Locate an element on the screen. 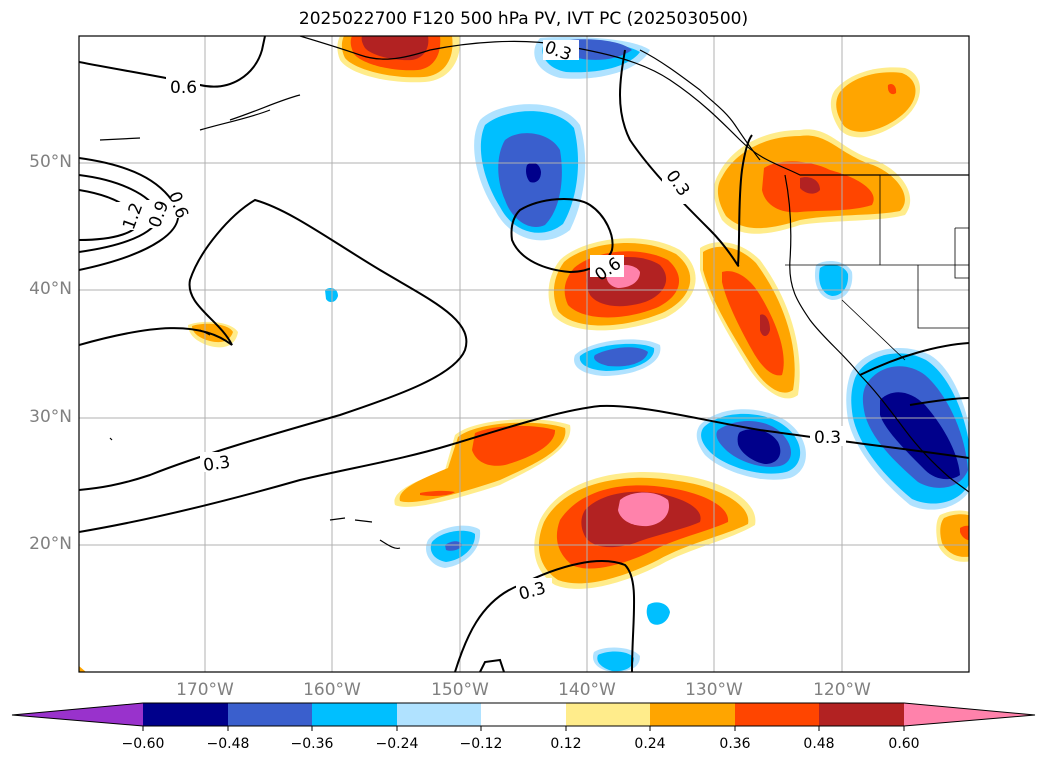 The width and height of the screenshot is (1047, 765). longitude-label: 160°W is located at coordinates (332, 690).